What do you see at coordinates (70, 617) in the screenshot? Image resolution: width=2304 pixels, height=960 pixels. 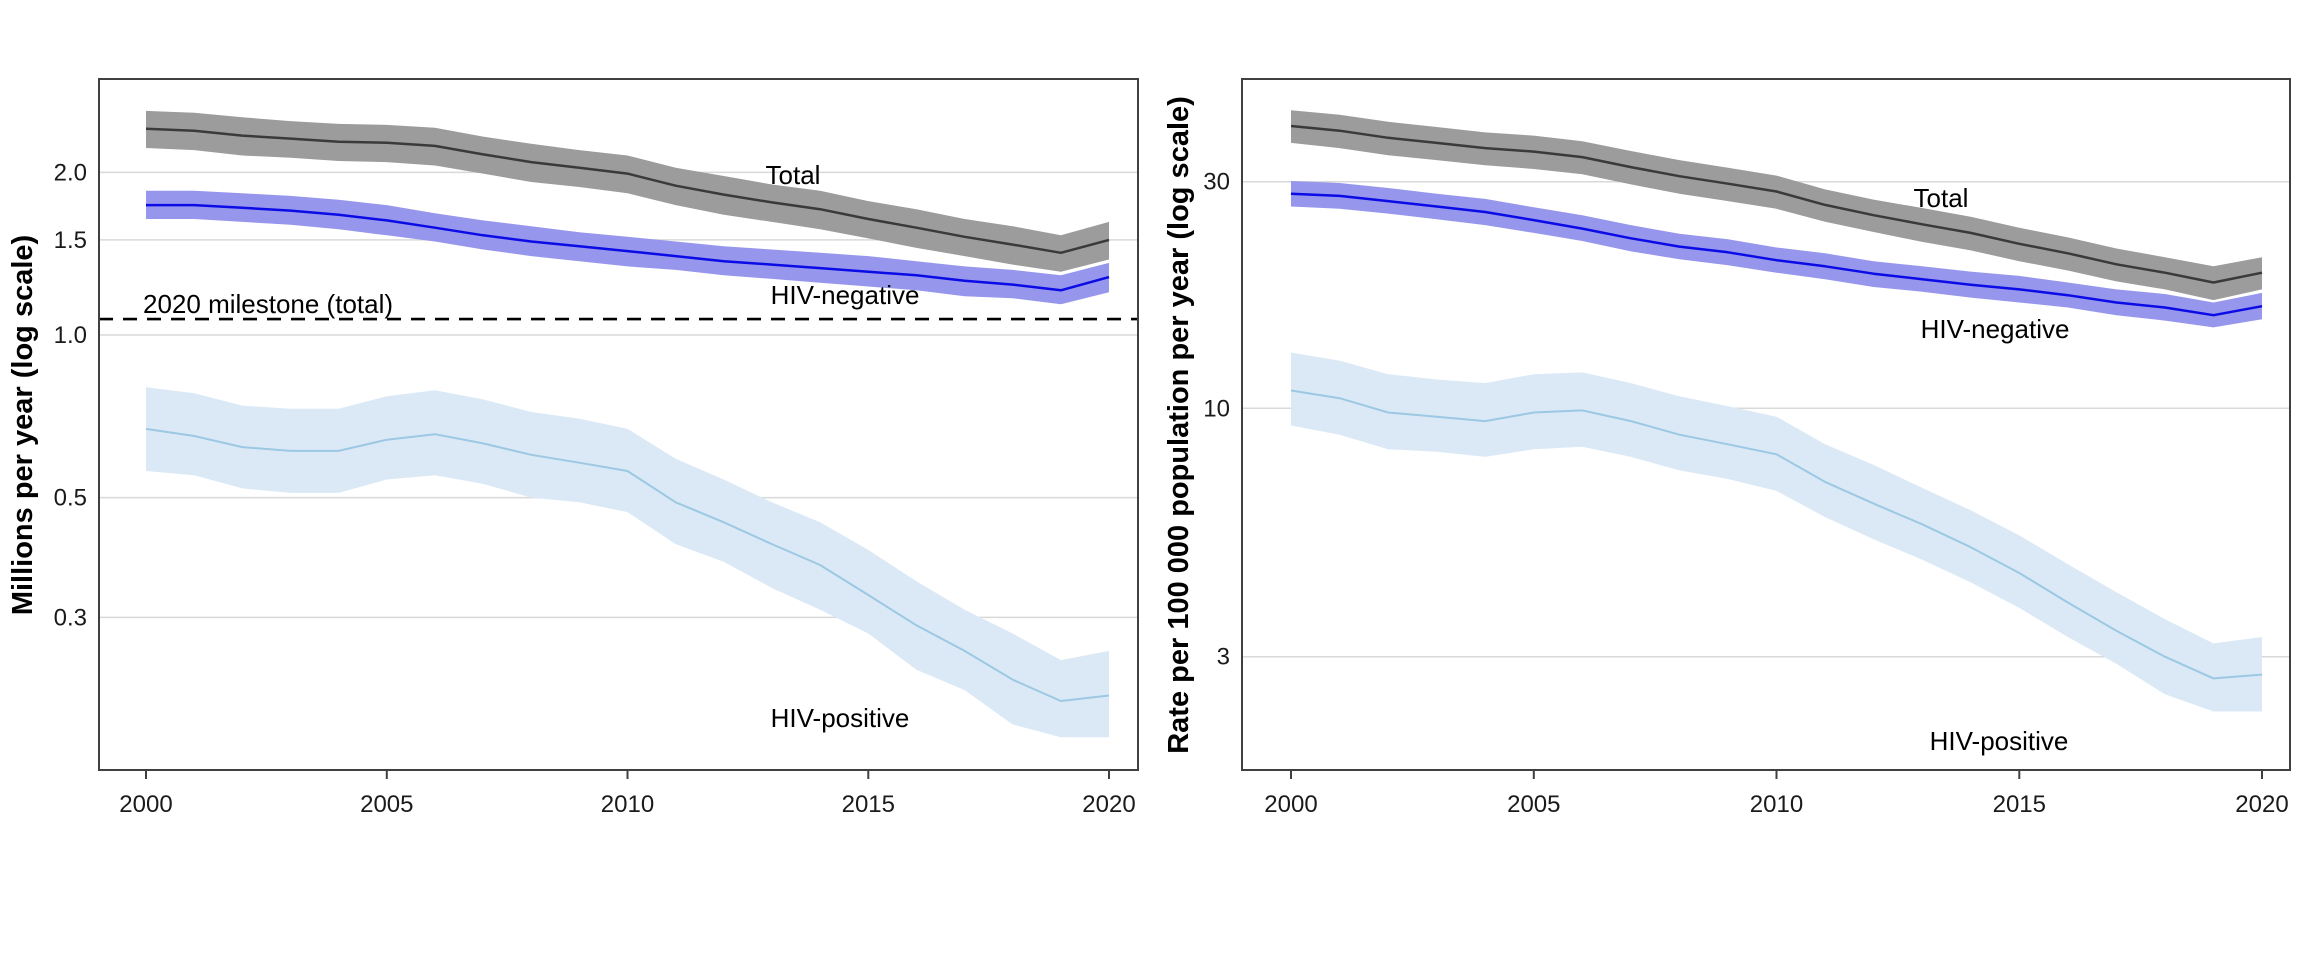 I see `y-axis-tick-label-0.3: 0.3` at bounding box center [70, 617].